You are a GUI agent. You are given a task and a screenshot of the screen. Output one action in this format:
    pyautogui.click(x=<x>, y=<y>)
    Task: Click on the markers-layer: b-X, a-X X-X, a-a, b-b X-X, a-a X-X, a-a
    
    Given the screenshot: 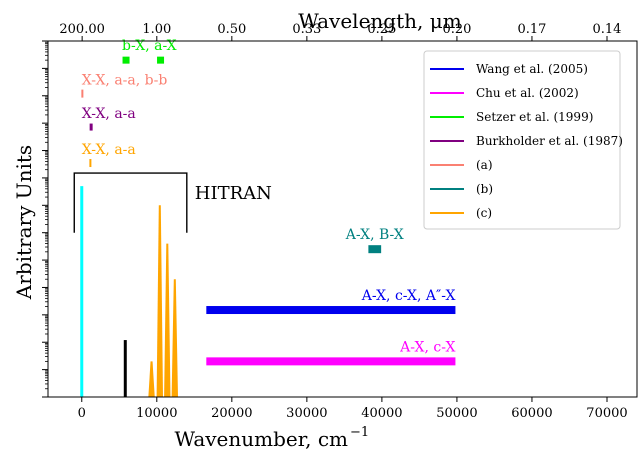 What is the action you would take?
    pyautogui.click(x=129, y=103)
    